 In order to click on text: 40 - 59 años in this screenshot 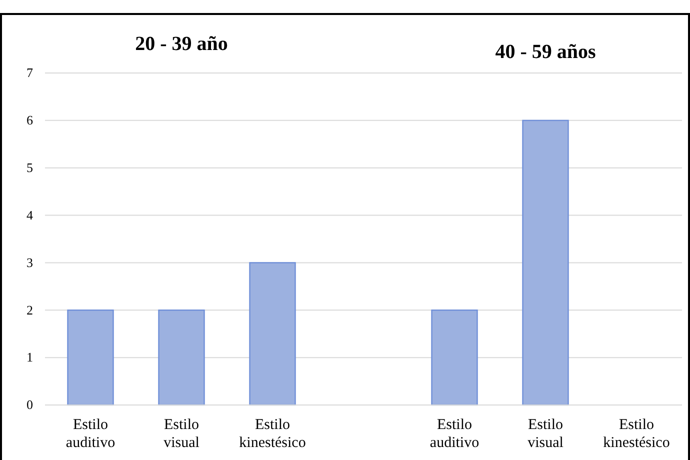, I will do `click(545, 52)`.